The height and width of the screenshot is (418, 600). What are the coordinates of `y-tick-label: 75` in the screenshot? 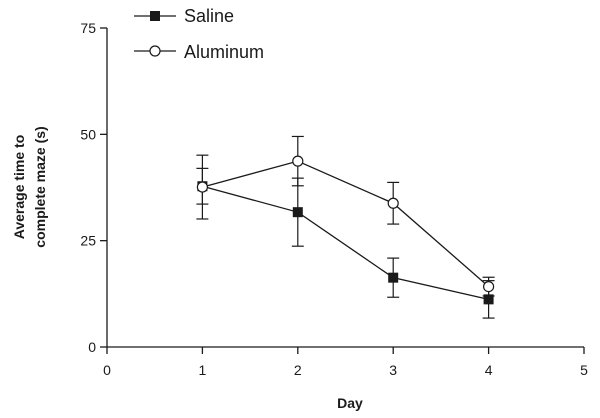 It's located at (88, 28).